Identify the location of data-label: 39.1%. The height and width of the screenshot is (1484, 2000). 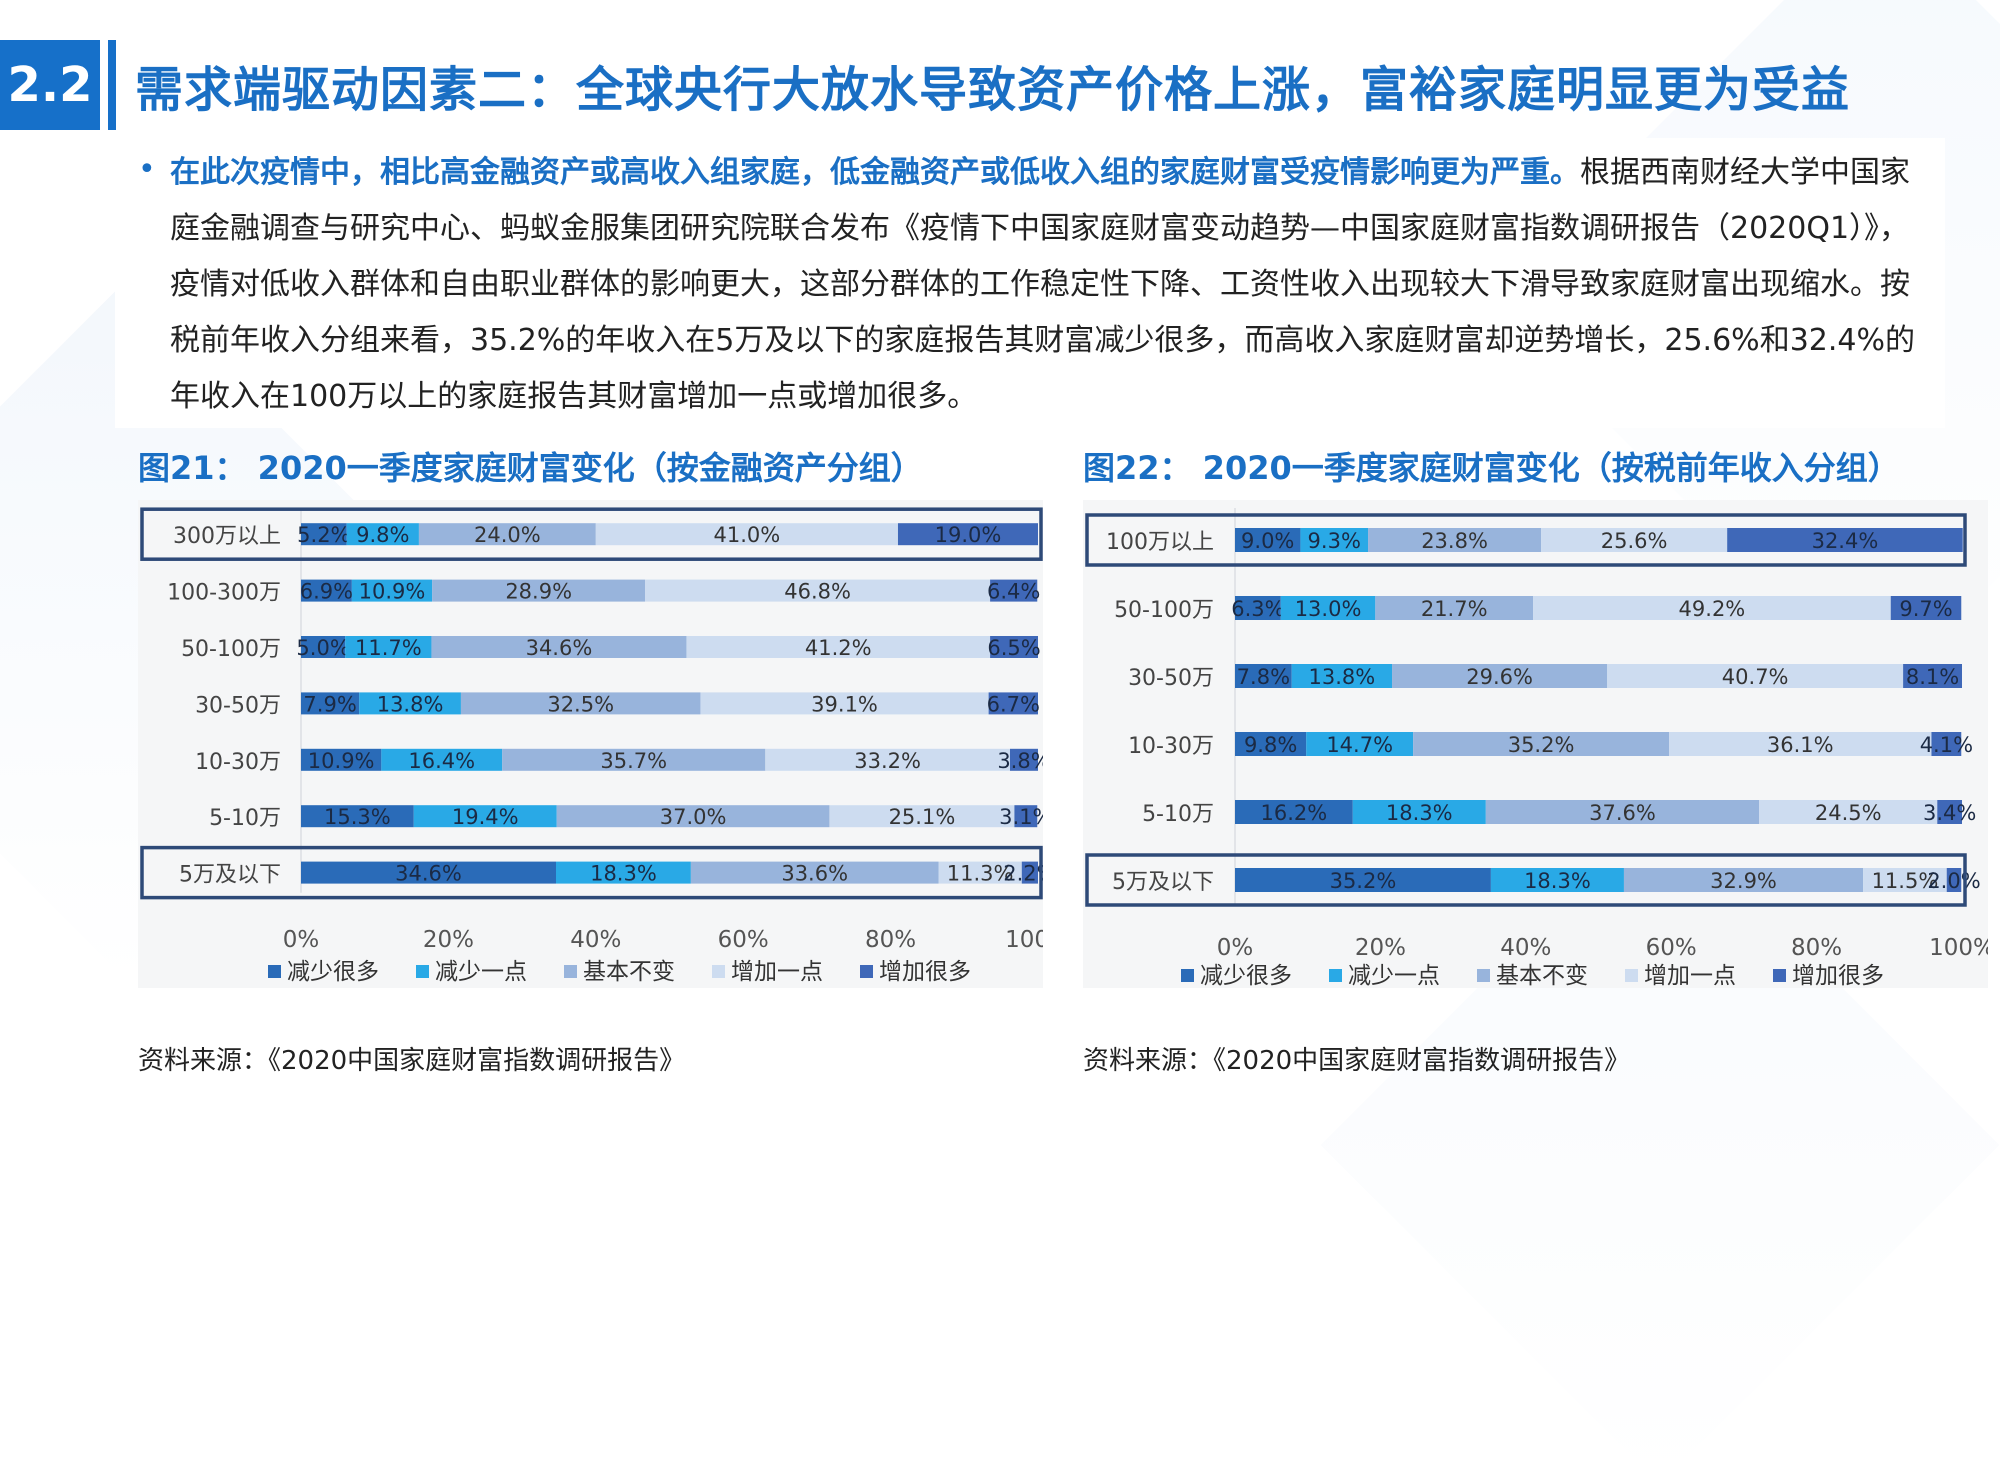
(844, 704).